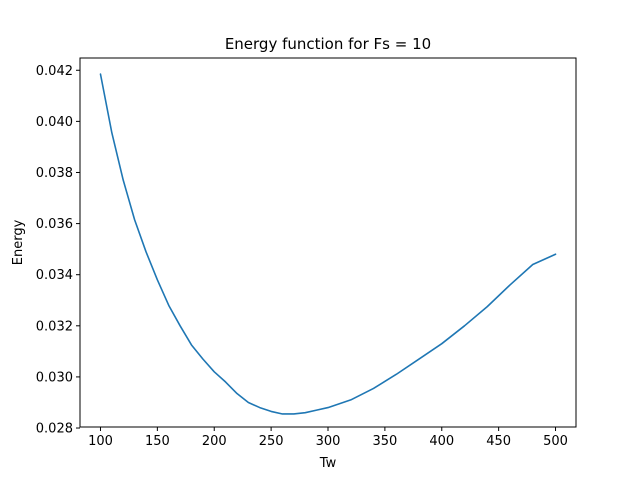 The image size is (640, 480). I want to click on x-tick-label: 200, so click(214, 441).